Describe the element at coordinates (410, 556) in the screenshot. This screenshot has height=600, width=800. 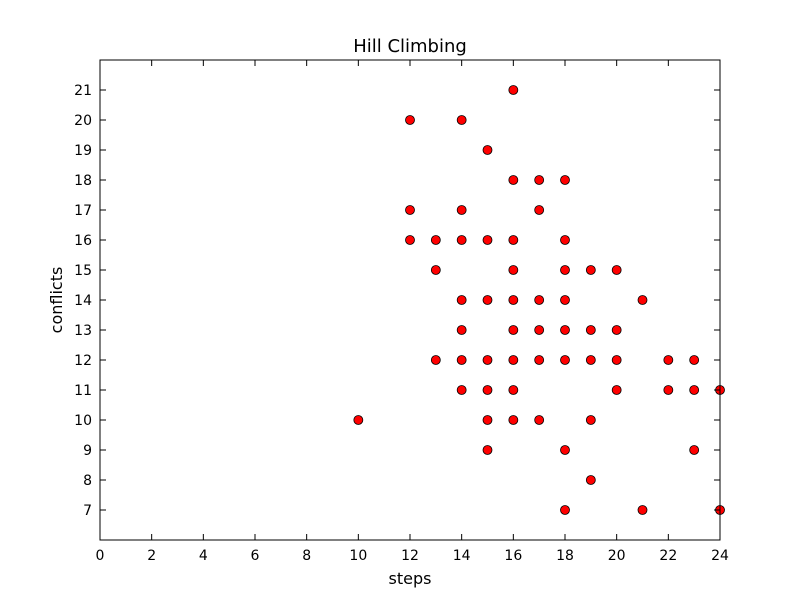
I see `x-tick-label: 12` at that location.